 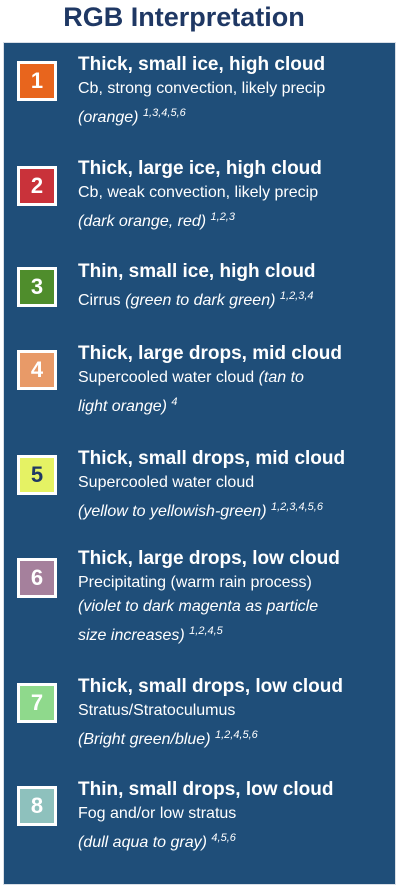 What do you see at coordinates (37, 287) in the screenshot?
I see `legend-number-badge: 3` at bounding box center [37, 287].